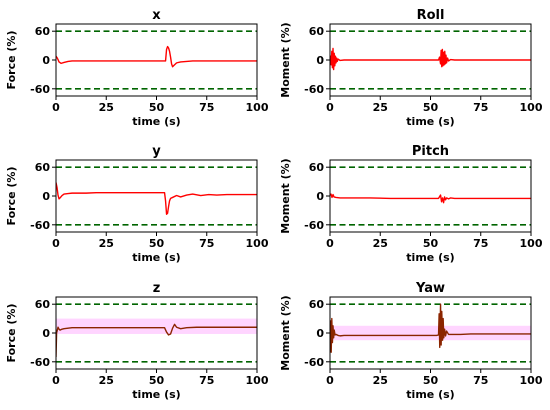 The image size is (550, 410). I want to click on chart-title: Pitch, so click(430, 151).